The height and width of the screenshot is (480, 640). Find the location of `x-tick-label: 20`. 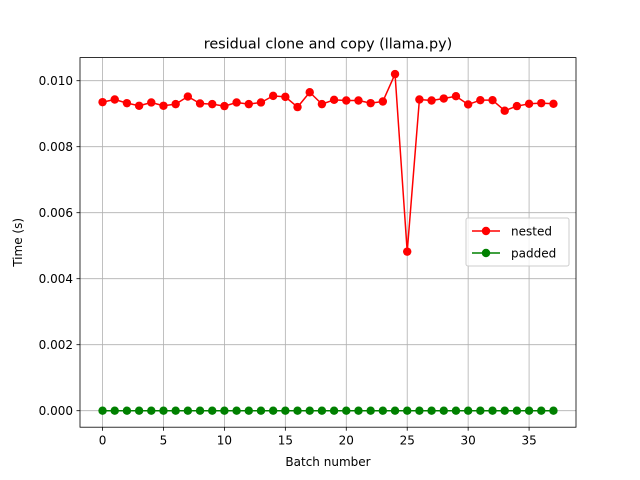

x-tick-label: 20 is located at coordinates (346, 441).